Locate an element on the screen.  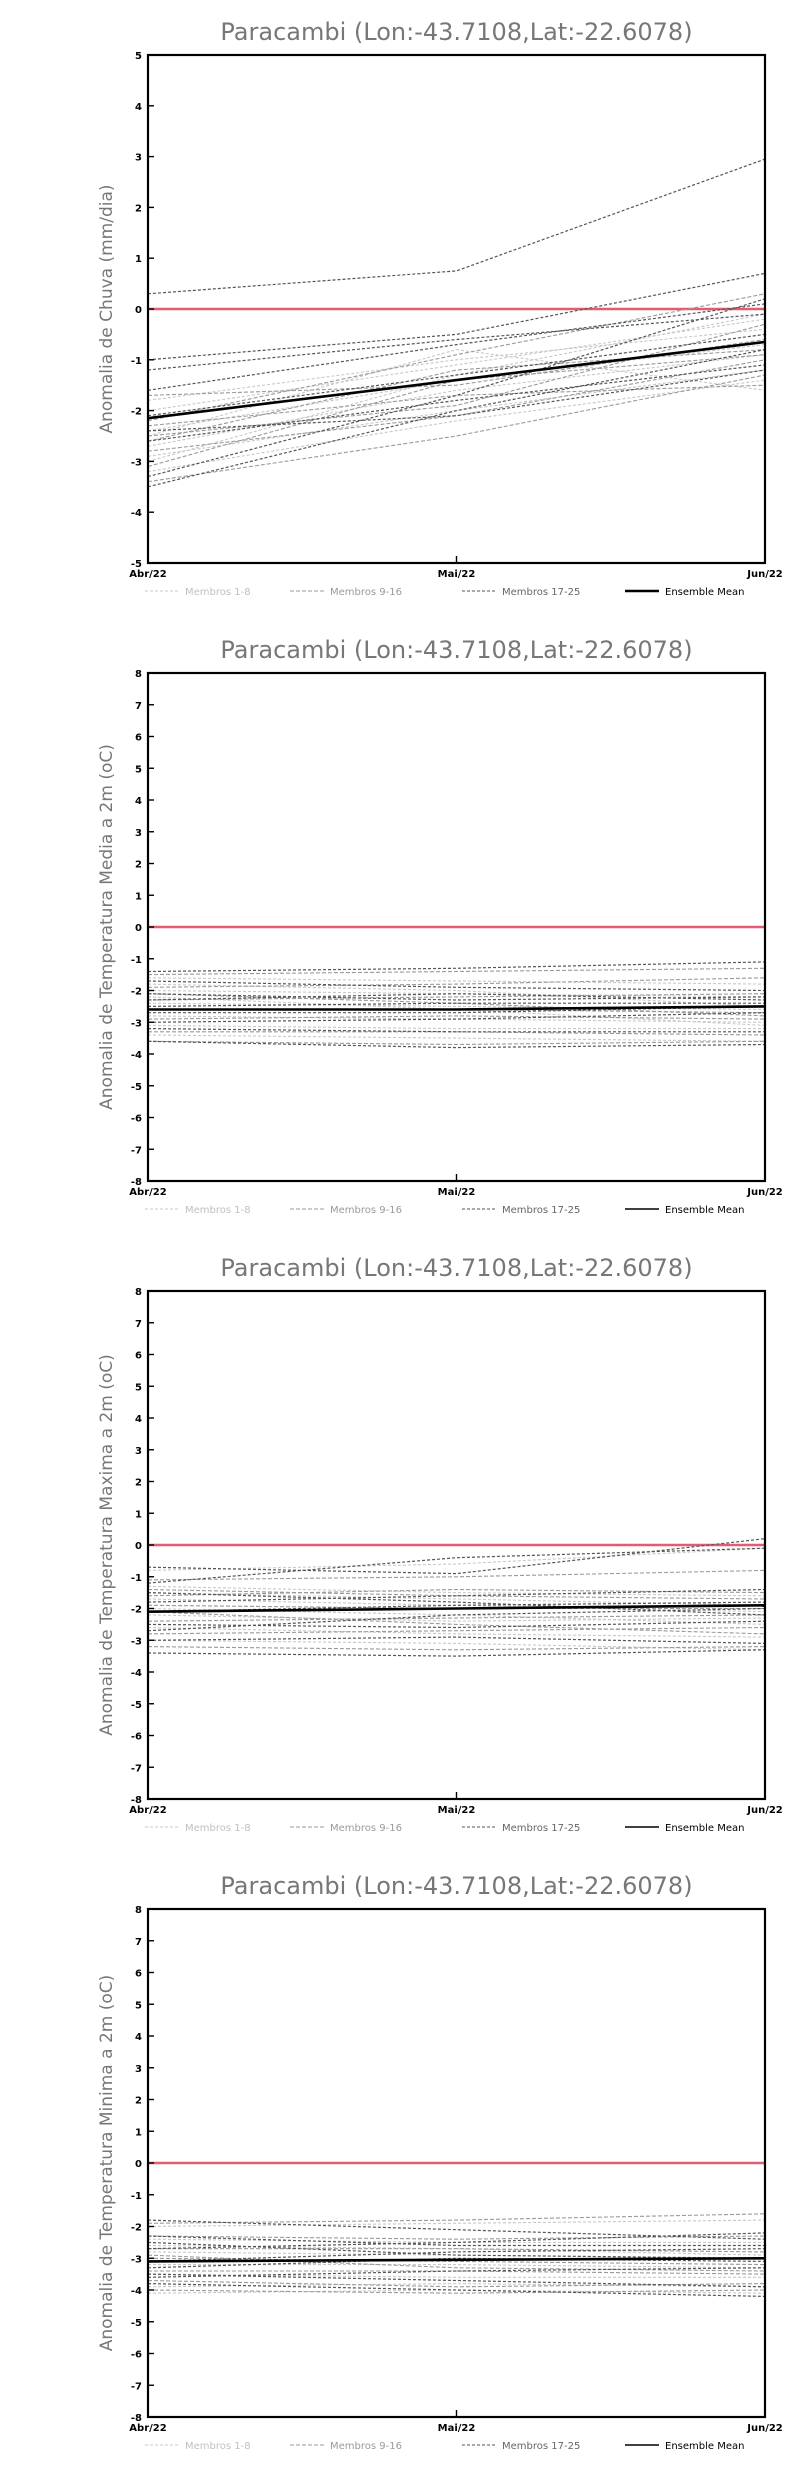
y-tick-label: 2 is located at coordinates (138, 208).